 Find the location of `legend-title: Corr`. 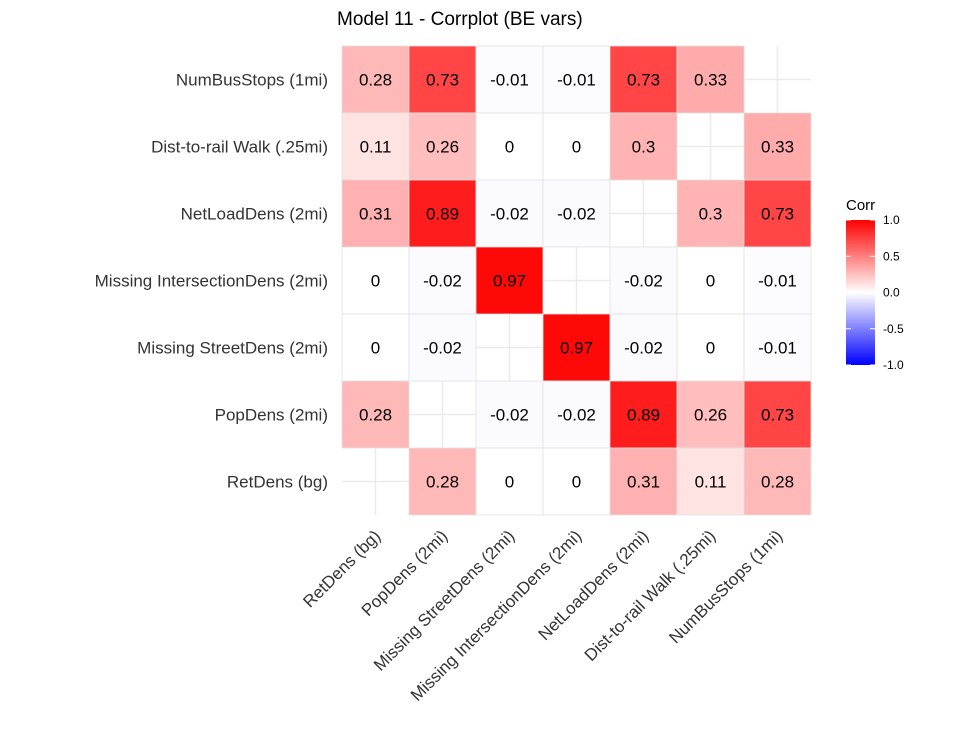

legend-title: Corr is located at coordinates (860, 205).